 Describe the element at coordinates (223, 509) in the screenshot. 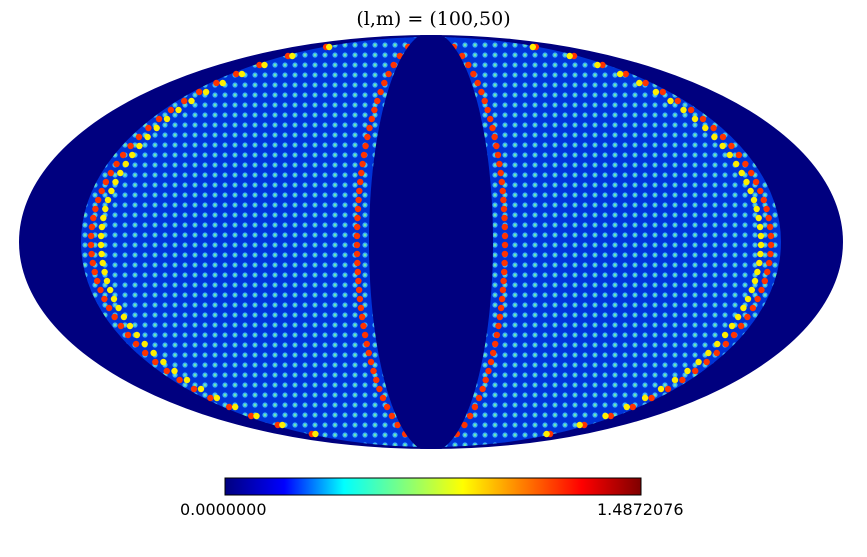

I see `colorbar-min-label: 0.0000000` at that location.